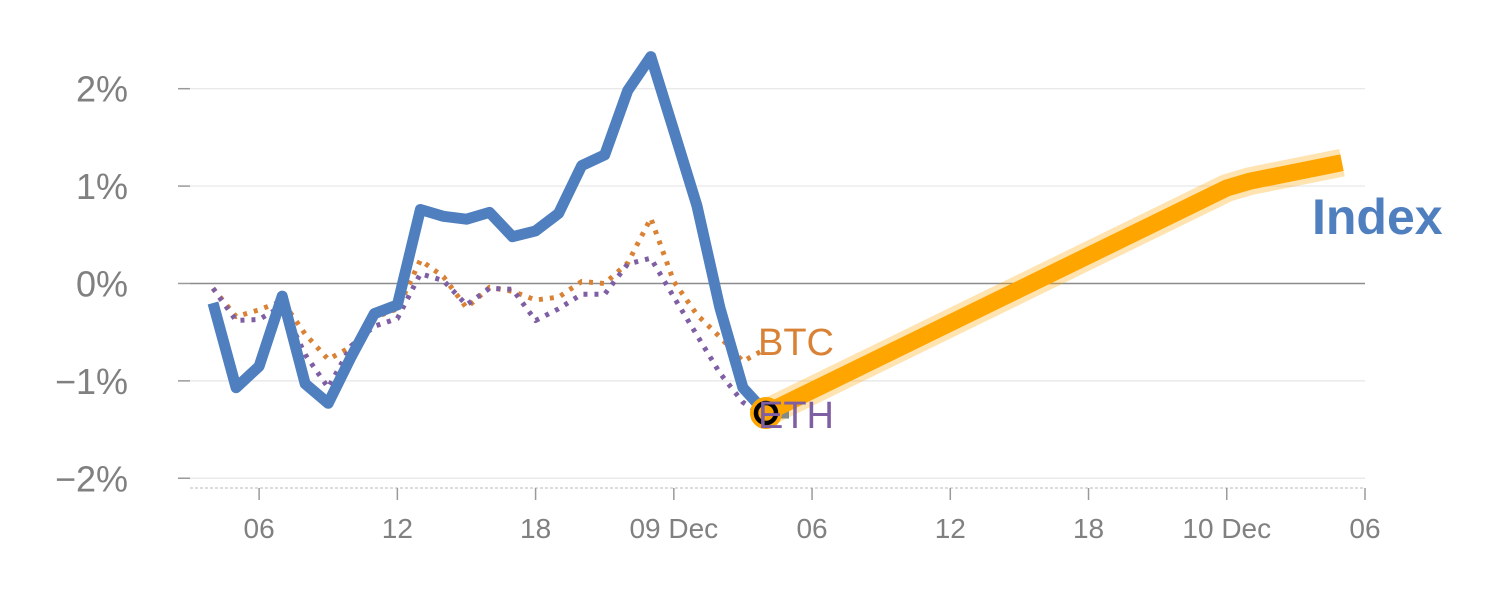 This screenshot has width=1500, height=600. What do you see at coordinates (796, 343) in the screenshot?
I see `btc-series-label: BTC` at bounding box center [796, 343].